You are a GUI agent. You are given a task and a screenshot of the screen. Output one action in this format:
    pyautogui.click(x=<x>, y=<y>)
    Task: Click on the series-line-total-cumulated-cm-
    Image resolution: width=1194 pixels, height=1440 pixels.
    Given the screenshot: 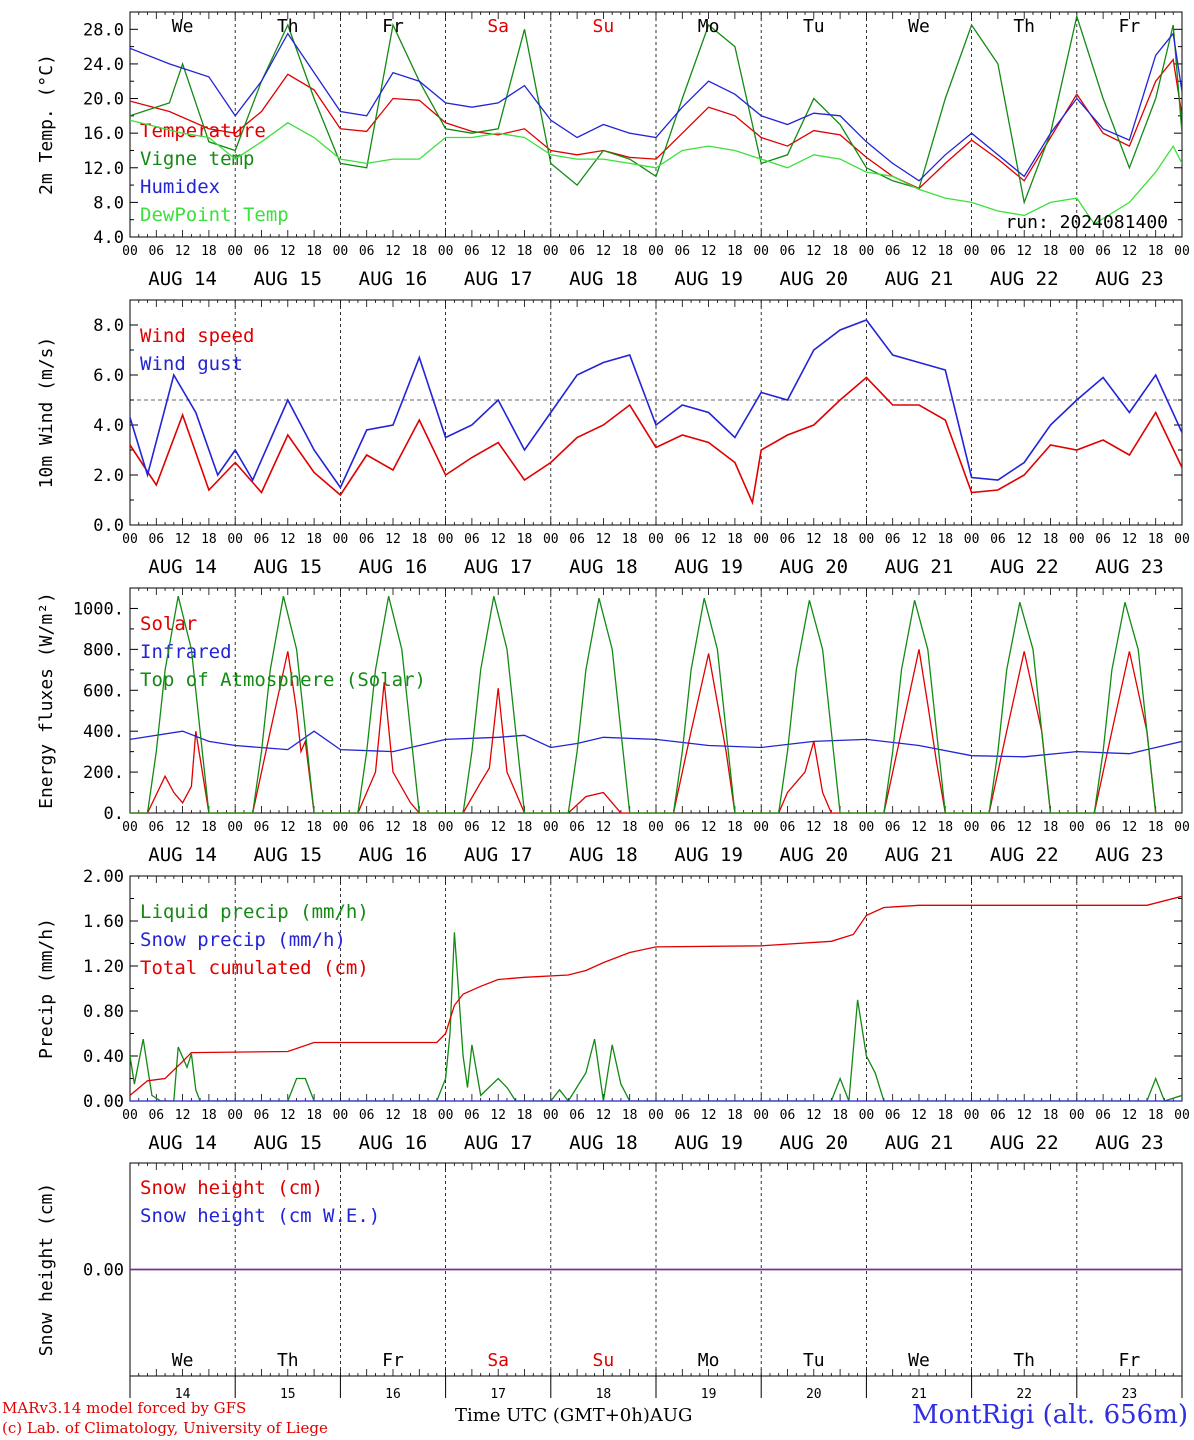 What is the action you would take?
    pyautogui.click(x=656, y=995)
    